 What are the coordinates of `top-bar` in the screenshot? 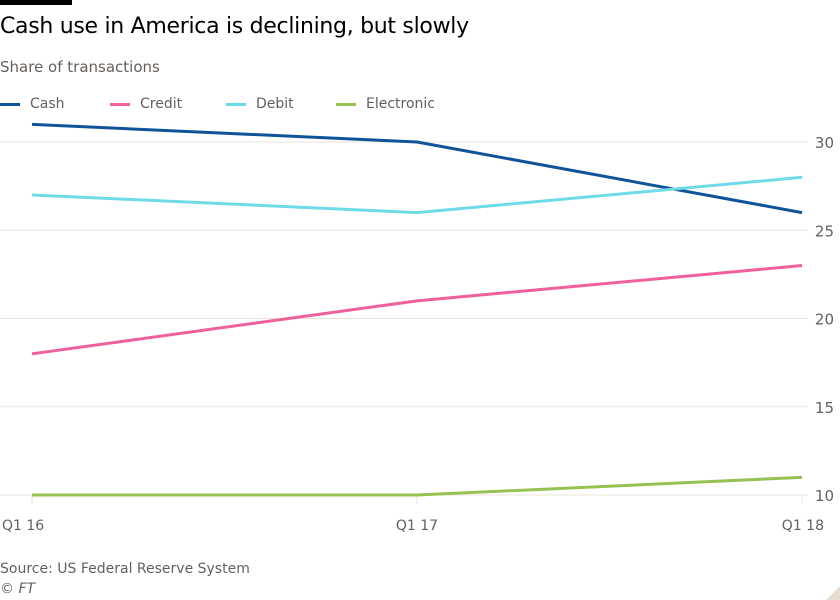 It's located at (36, 2).